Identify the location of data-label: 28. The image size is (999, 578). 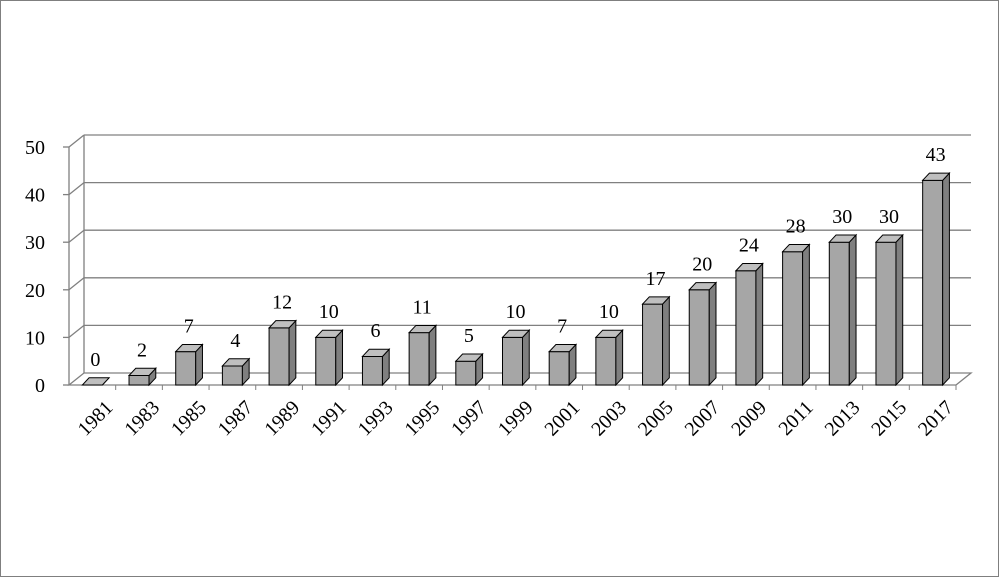
(796, 227).